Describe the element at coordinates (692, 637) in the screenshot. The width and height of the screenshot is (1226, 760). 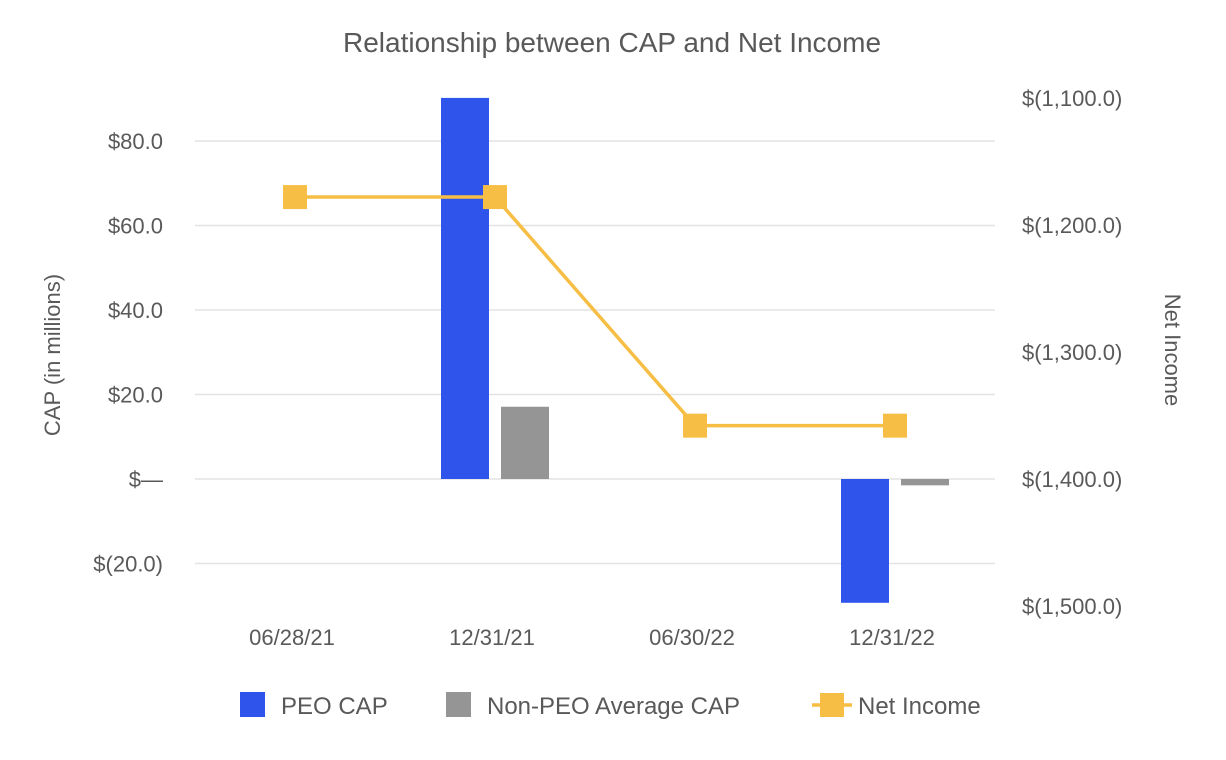
I see `x-tick-label: 06/30/22` at that location.